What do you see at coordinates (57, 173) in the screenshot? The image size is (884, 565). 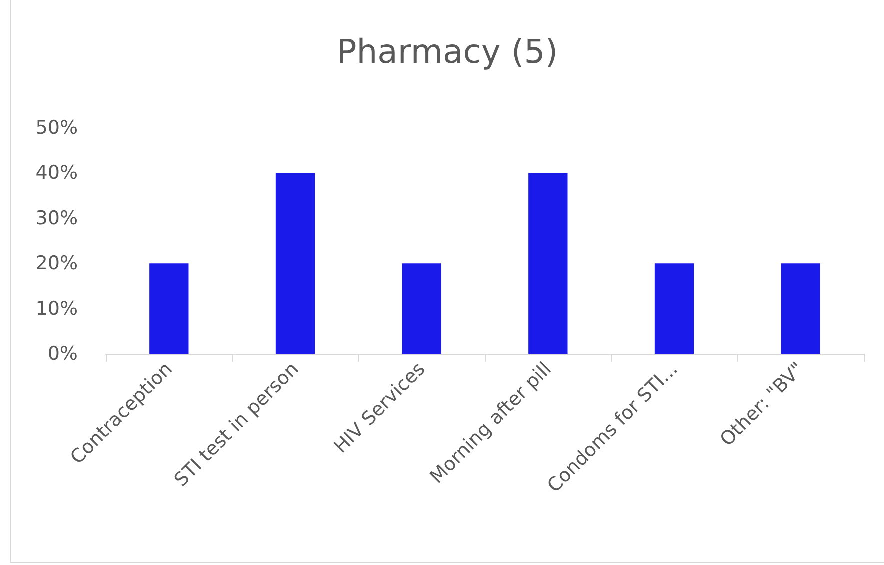 I see `y-tick-label: 40%` at bounding box center [57, 173].